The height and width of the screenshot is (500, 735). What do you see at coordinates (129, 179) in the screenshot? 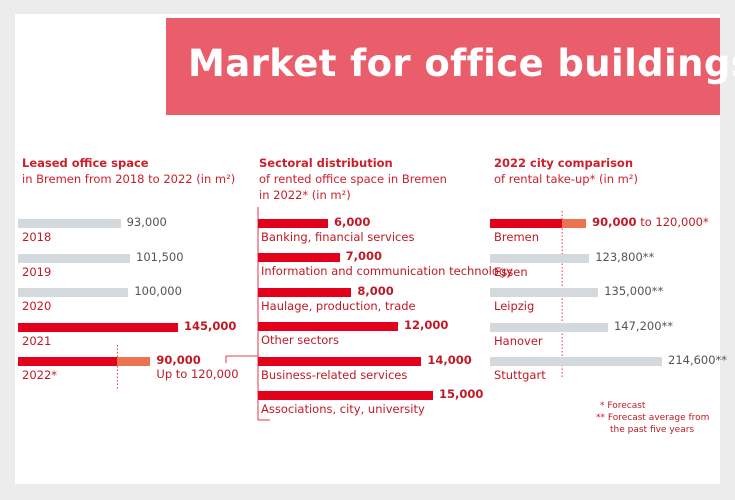
I see `panel-1-subtitle: in Bremen from 2018 to 2022 (in m²)` at bounding box center [129, 179].